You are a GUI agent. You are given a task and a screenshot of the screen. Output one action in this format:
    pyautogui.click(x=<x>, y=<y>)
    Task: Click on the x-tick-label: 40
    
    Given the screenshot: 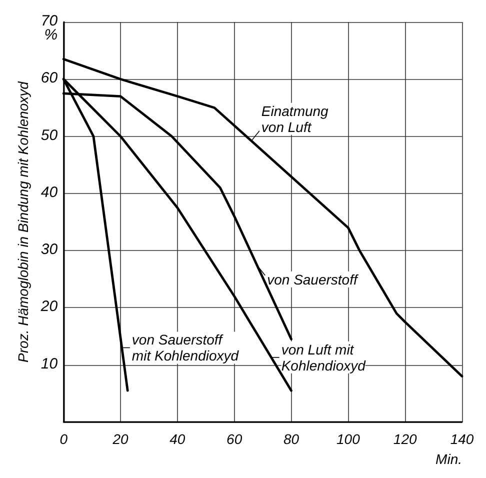 What is the action you would take?
    pyautogui.click(x=178, y=439)
    